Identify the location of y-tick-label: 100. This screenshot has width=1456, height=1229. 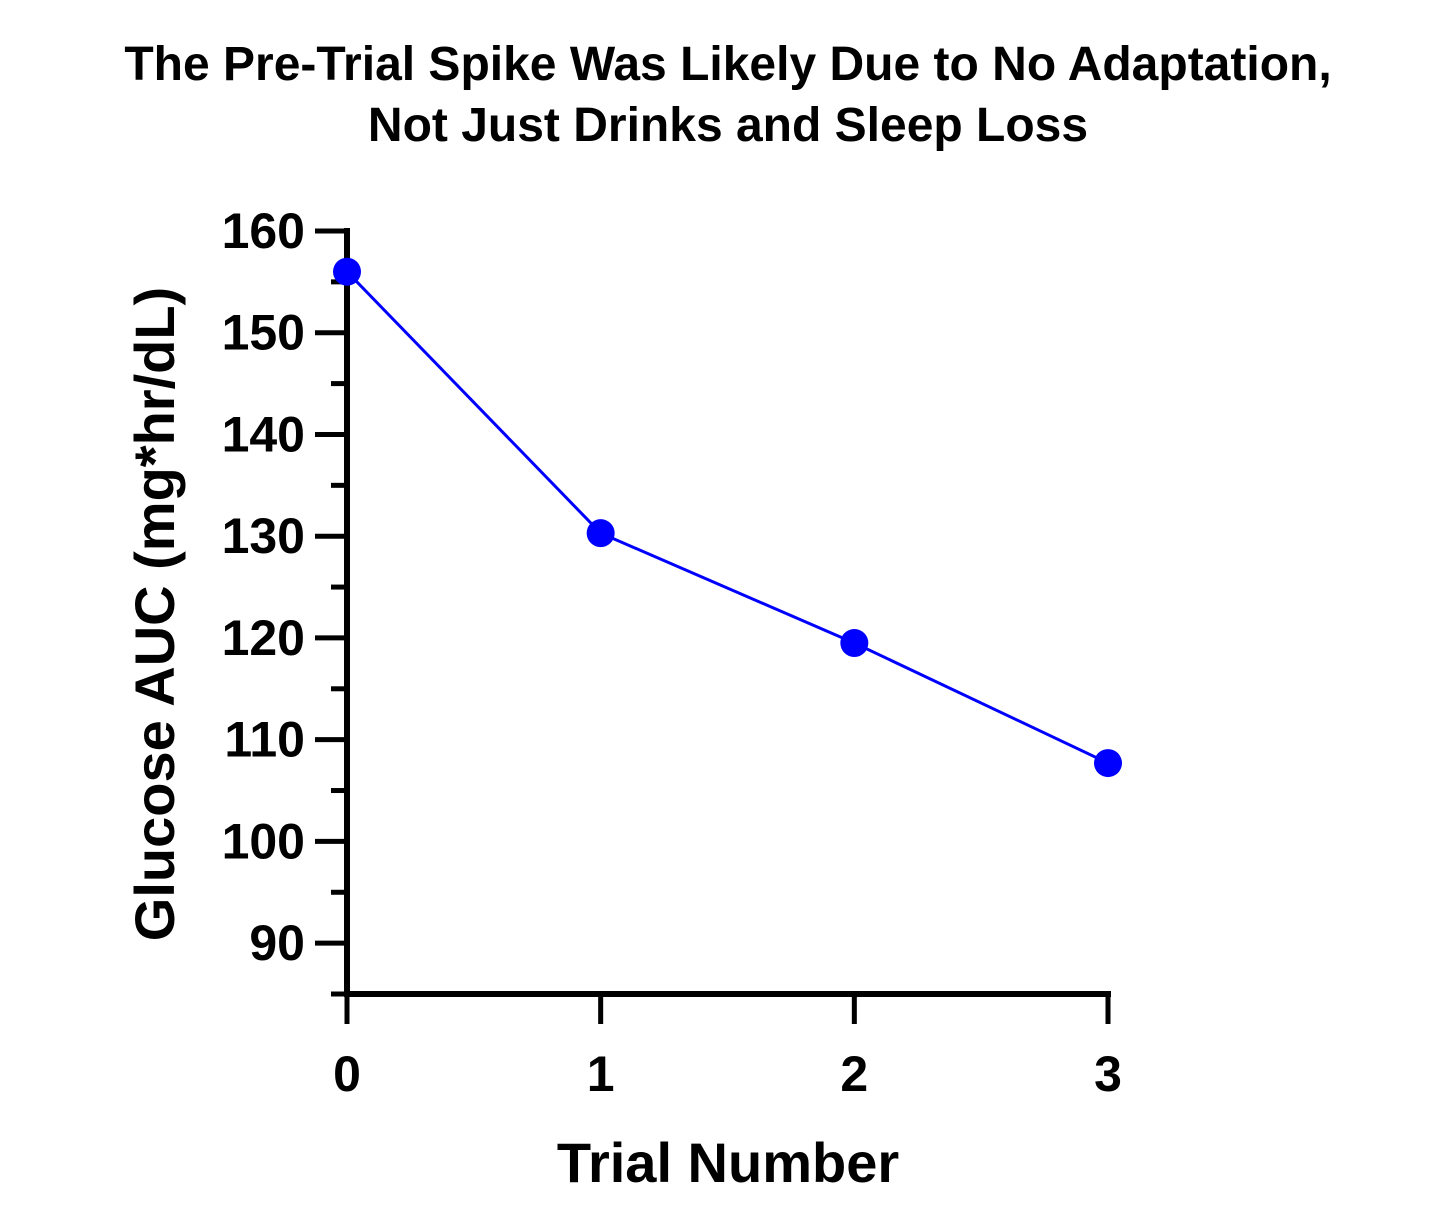
(263, 841).